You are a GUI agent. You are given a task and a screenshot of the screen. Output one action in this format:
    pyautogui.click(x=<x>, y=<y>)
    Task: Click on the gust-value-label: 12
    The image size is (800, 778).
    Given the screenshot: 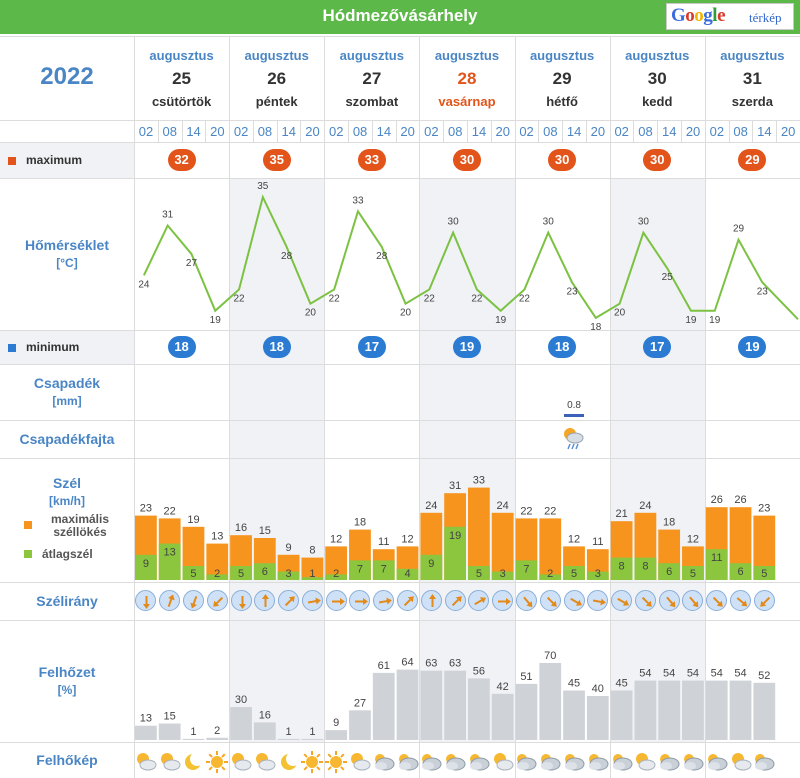 What is the action you would take?
    pyautogui.click(x=407, y=539)
    